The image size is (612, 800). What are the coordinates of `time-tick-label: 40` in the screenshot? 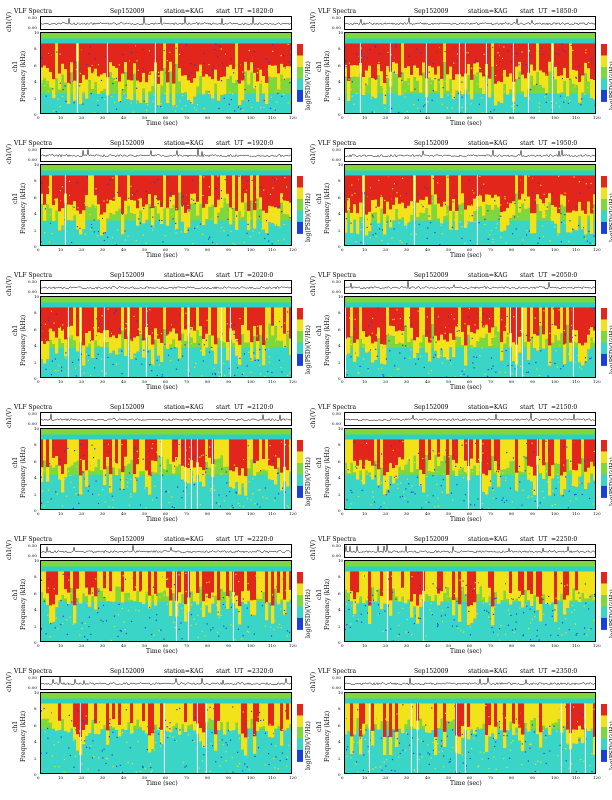 It's located at (123, 117).